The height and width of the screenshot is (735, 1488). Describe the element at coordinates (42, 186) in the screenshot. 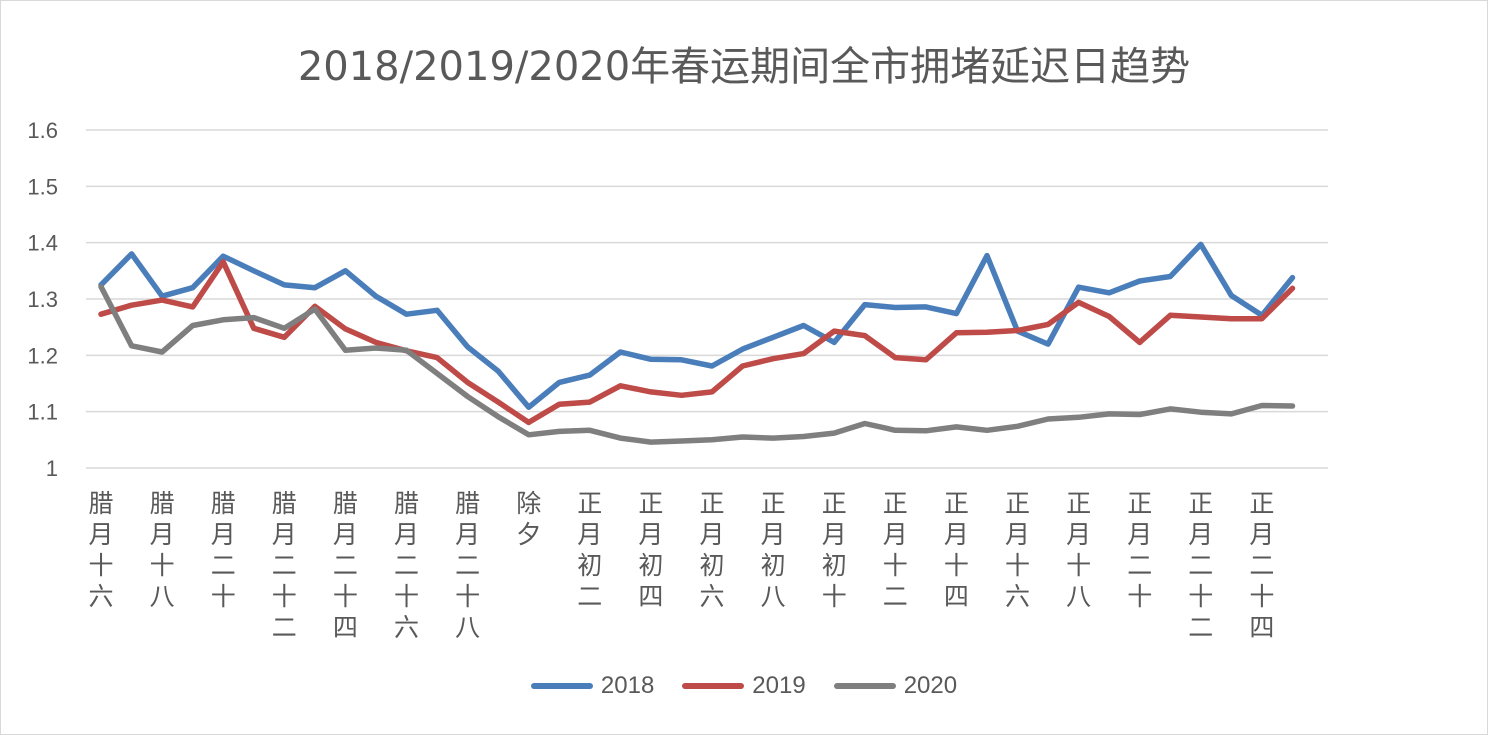

I see `y-tick-label: 1.5` at that location.